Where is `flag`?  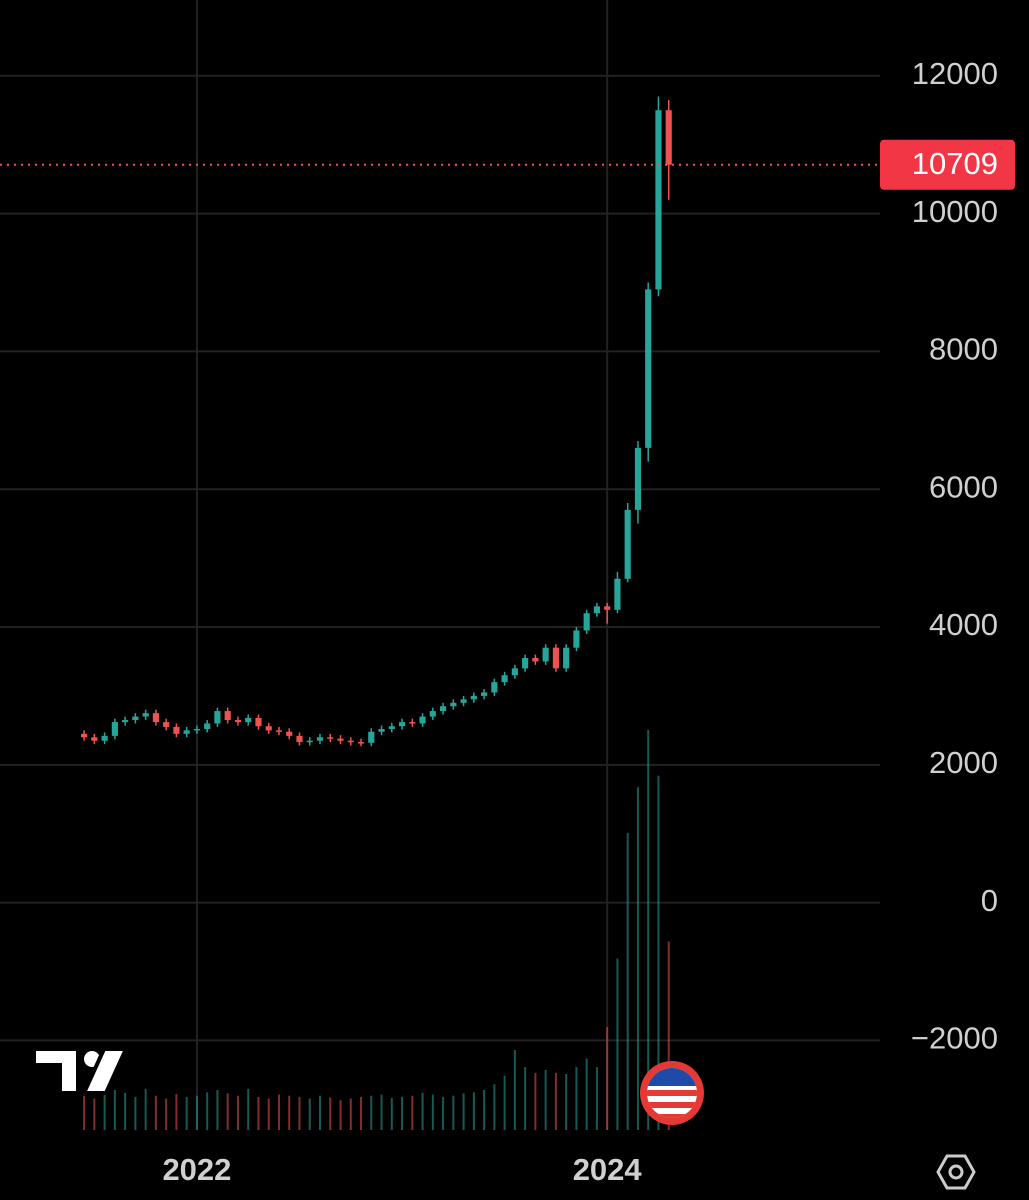
flag is located at coordinates (672, 1093).